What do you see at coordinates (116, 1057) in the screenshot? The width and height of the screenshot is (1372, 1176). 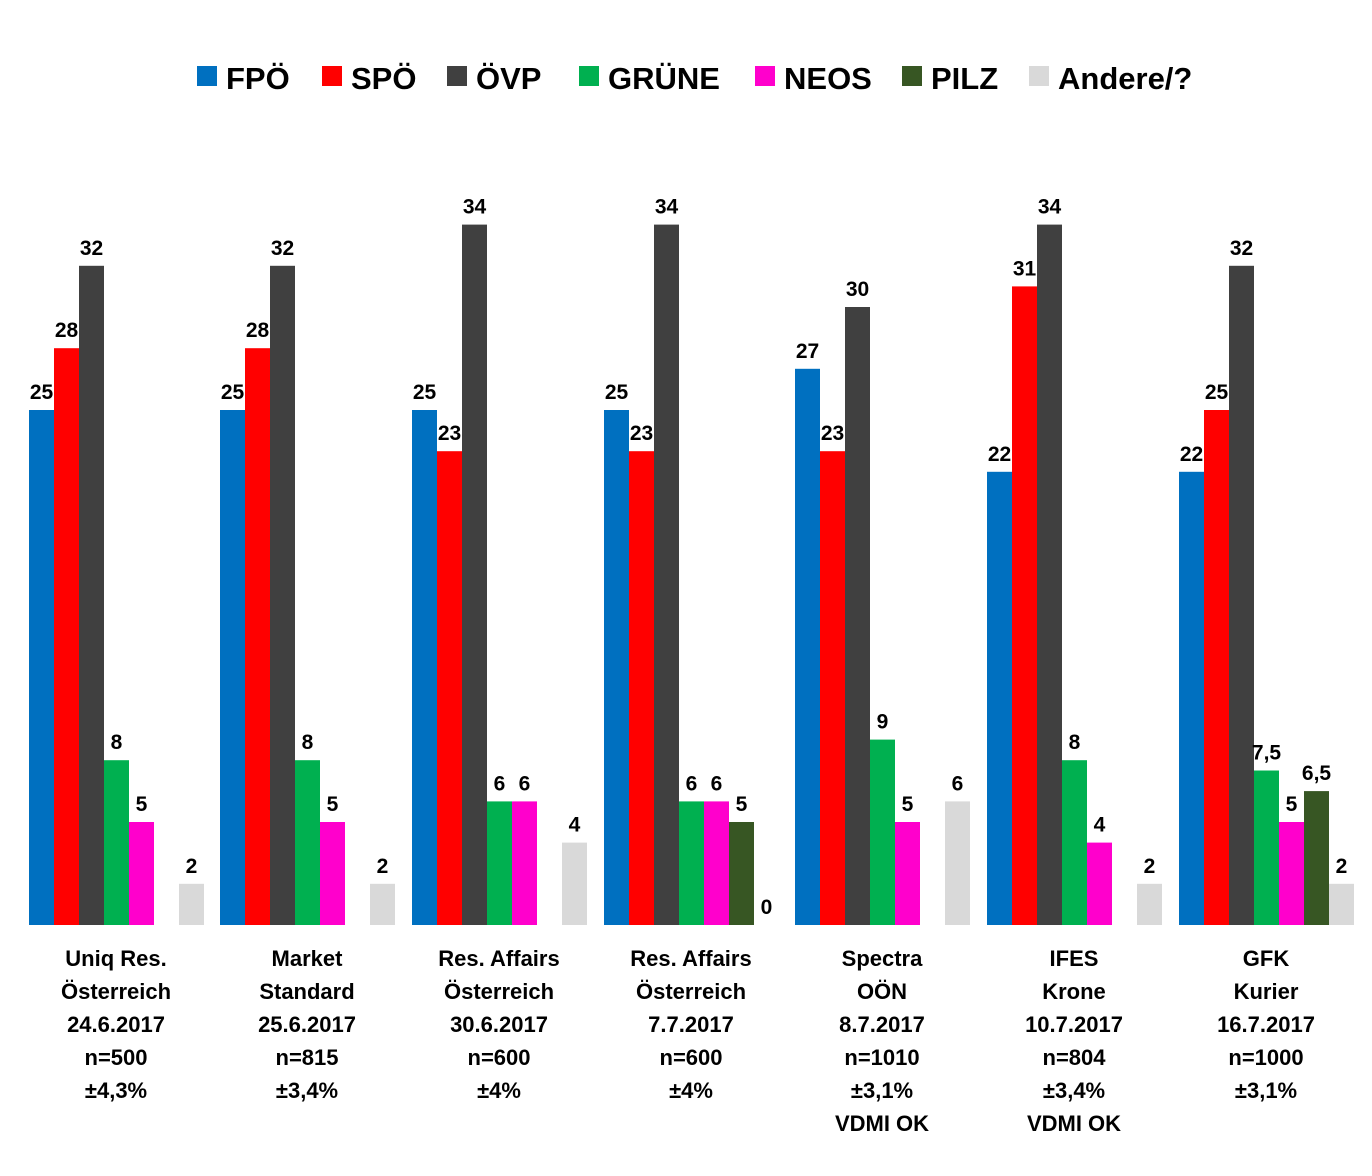 I see `category-label-line: n=500` at bounding box center [116, 1057].